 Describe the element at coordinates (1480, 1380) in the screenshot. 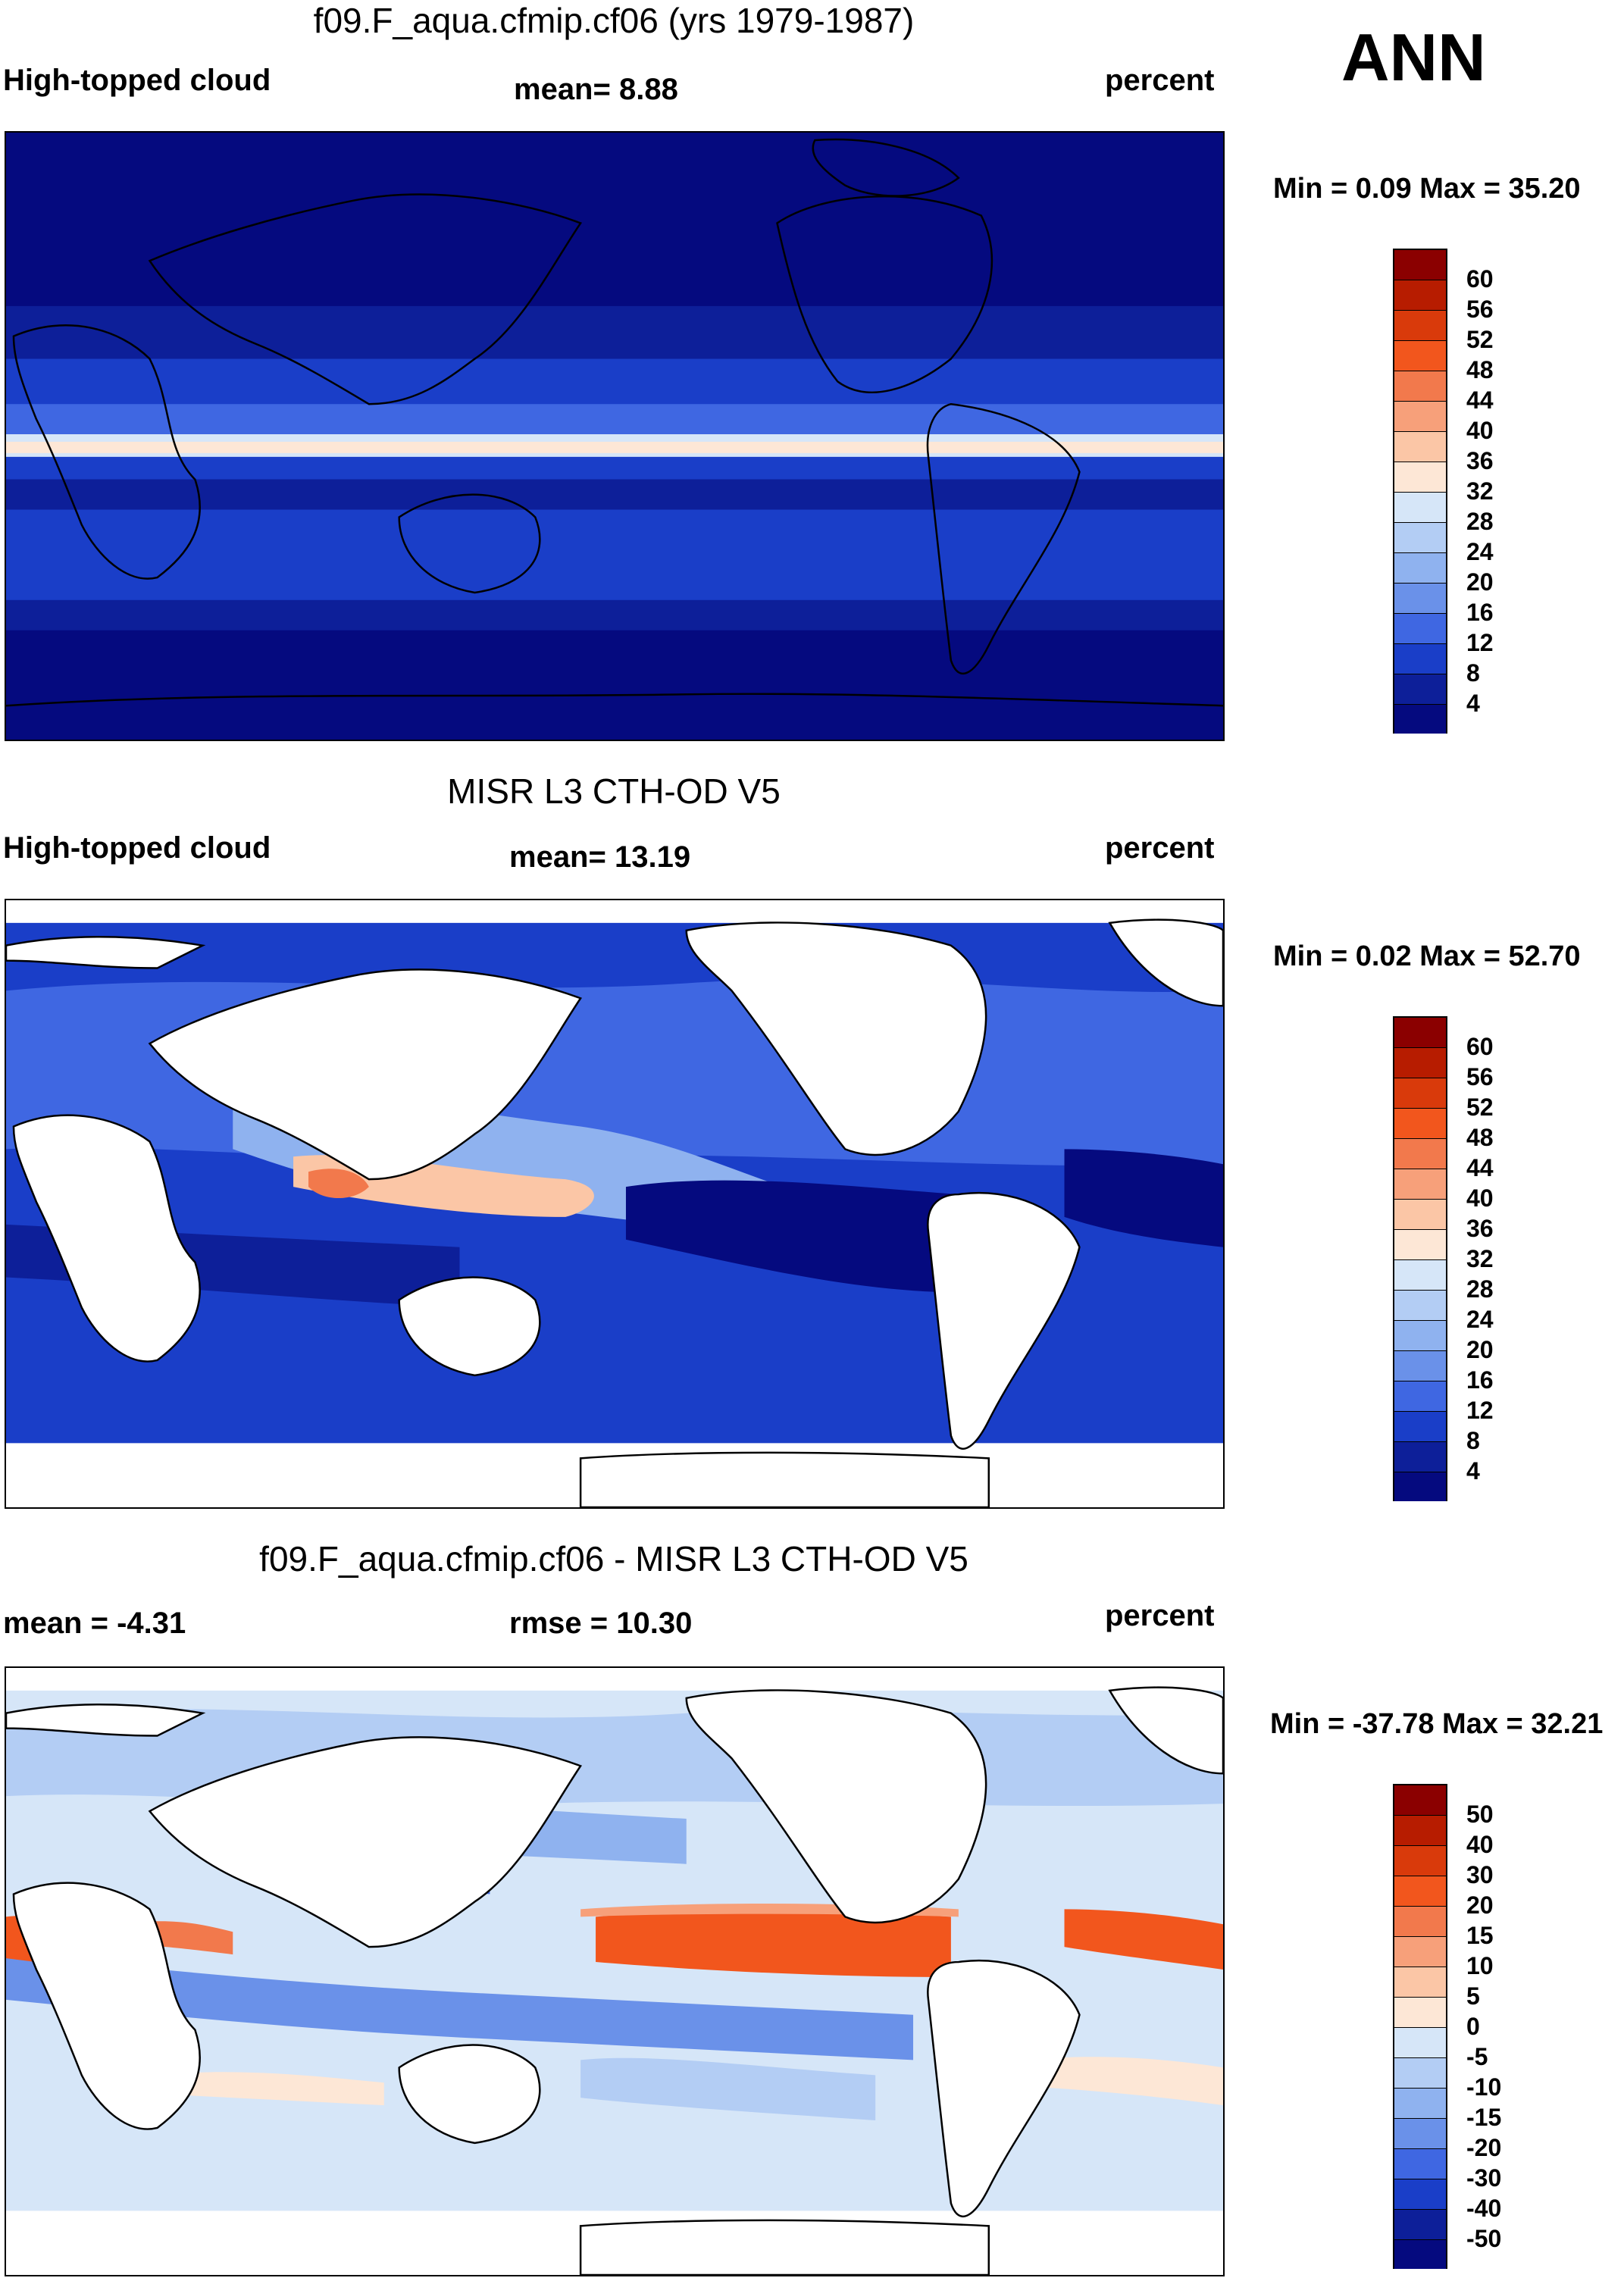

I see `panel2-colorbar-tick: 16` at that location.